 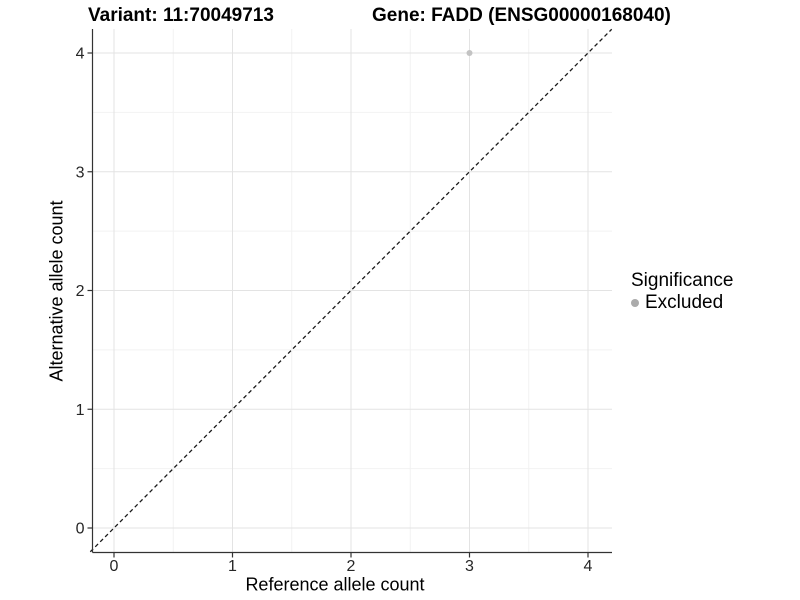 What do you see at coordinates (635, 302) in the screenshot?
I see `legend-point-icon` at bounding box center [635, 302].